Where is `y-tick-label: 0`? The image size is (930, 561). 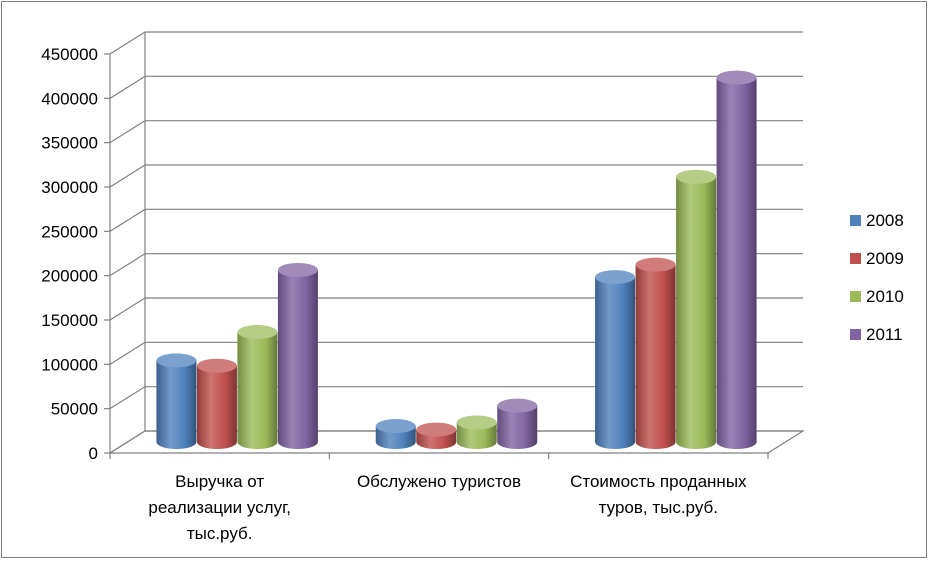 y-tick-label: 0 is located at coordinates (93, 453).